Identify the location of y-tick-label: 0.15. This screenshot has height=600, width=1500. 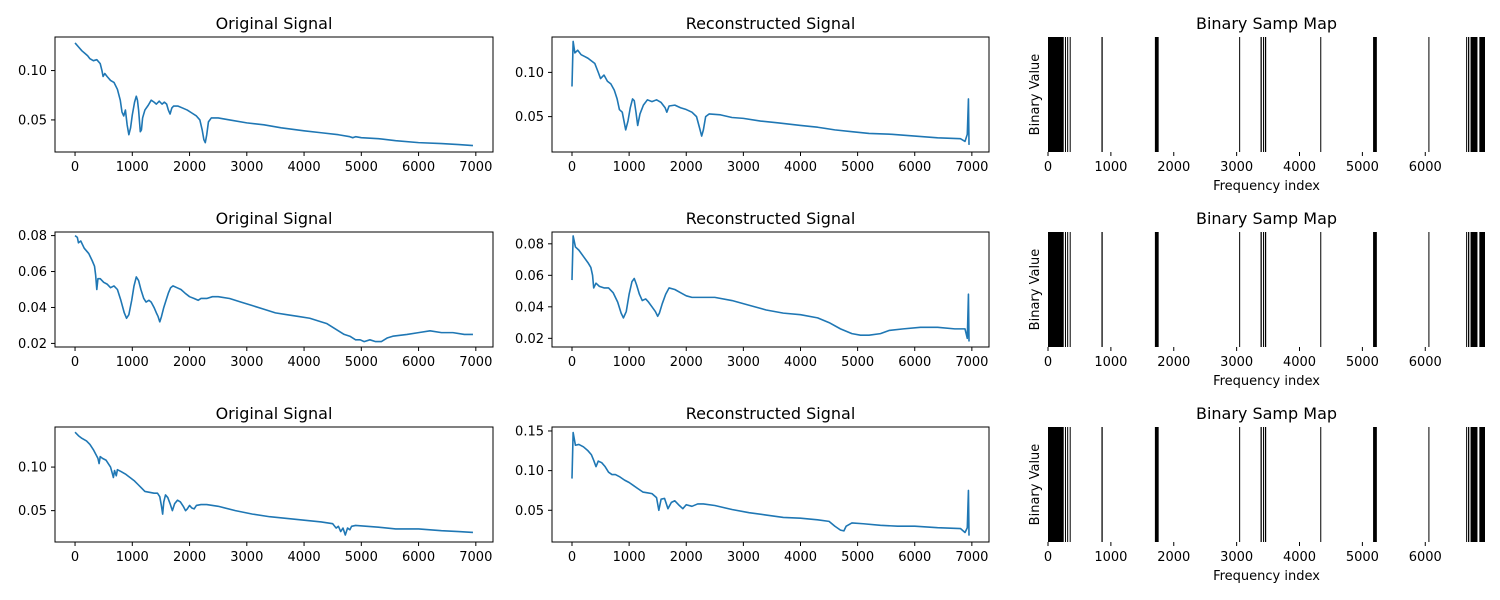
(529, 431).